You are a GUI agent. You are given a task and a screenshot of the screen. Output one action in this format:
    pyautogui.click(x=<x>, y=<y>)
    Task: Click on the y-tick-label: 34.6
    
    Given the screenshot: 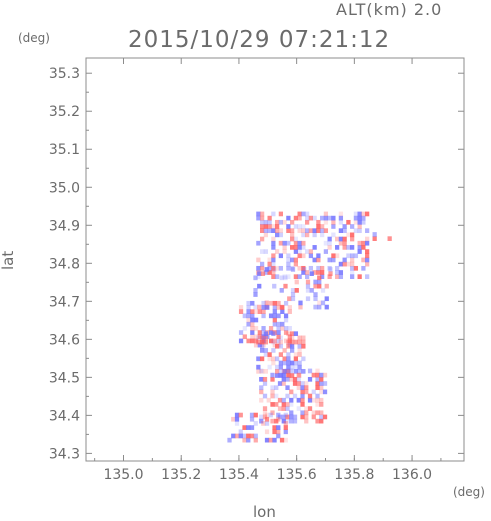 What is the action you would take?
    pyautogui.click(x=64, y=340)
    